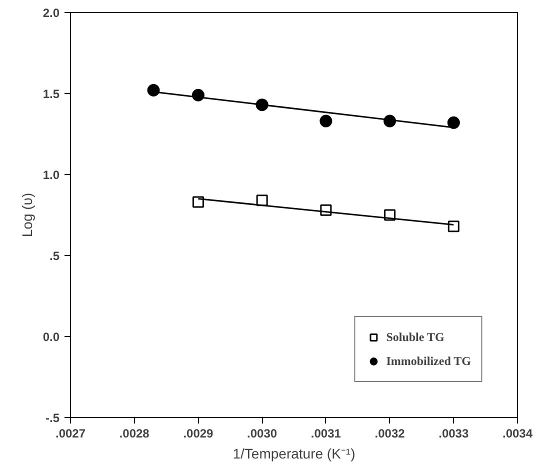 This screenshot has width=542, height=464. What do you see at coordinates (453, 433) in the screenshot?
I see `x-tick-label: .0033` at bounding box center [453, 433].